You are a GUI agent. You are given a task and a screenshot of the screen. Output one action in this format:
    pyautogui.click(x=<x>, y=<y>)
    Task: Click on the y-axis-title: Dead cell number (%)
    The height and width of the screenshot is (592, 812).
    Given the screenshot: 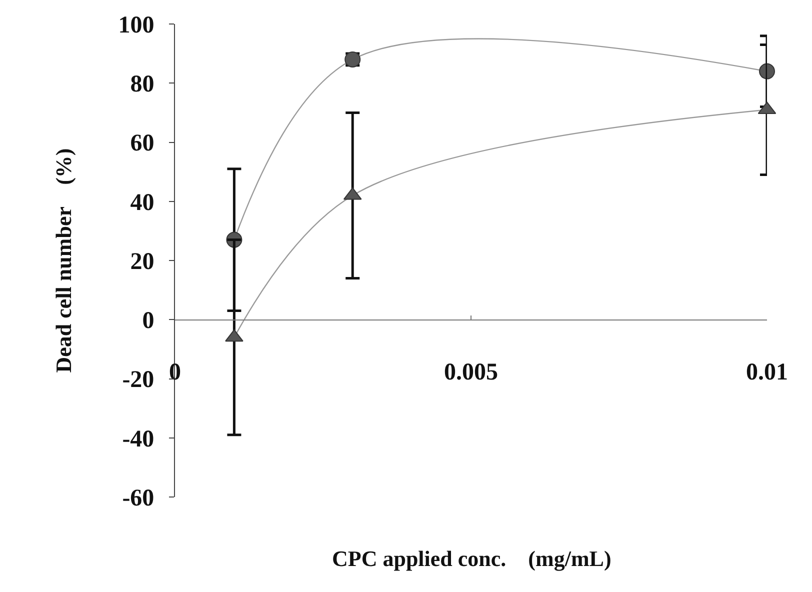 What is the action you would take?
    pyautogui.click(x=63, y=260)
    